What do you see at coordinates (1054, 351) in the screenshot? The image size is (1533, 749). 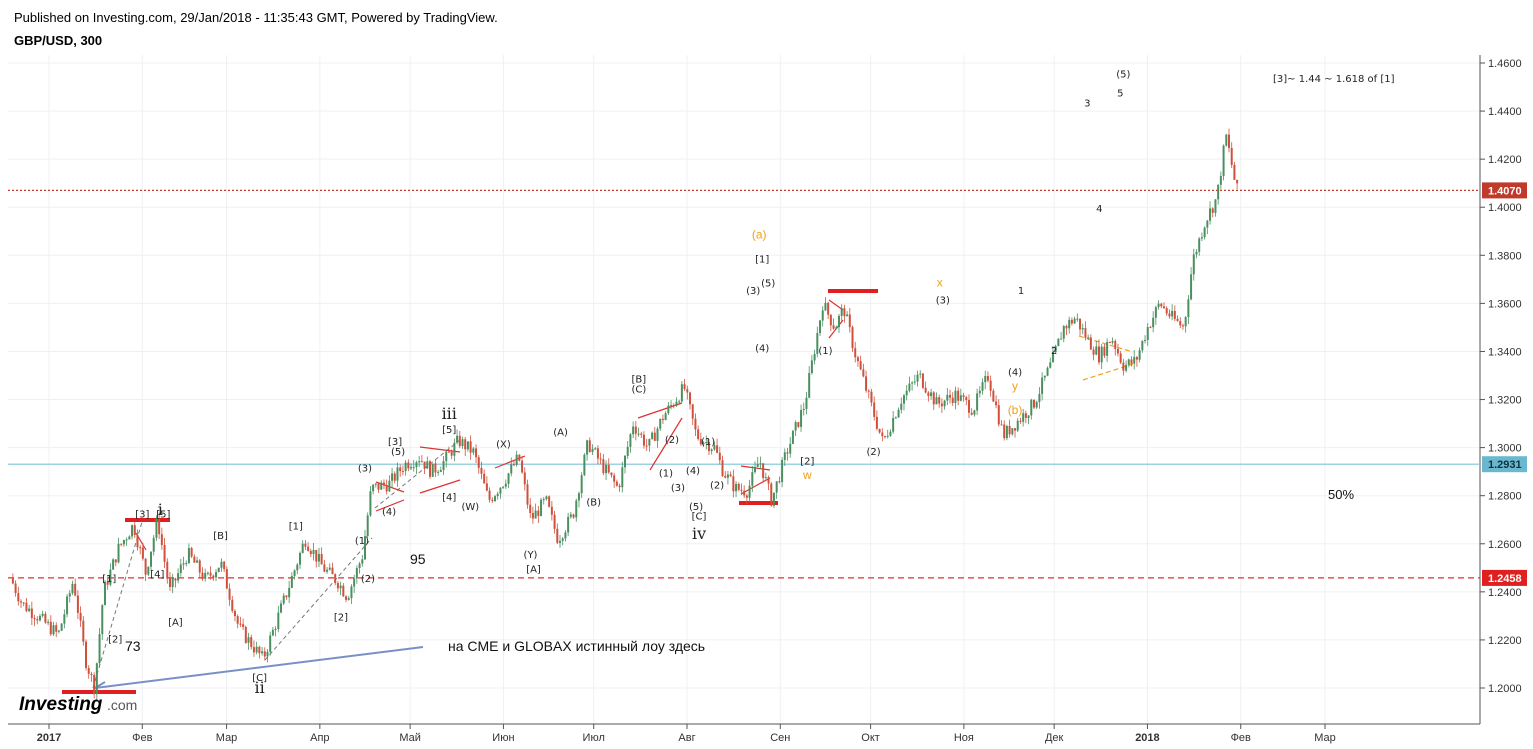 I see `wave-label: 2` at bounding box center [1054, 351].